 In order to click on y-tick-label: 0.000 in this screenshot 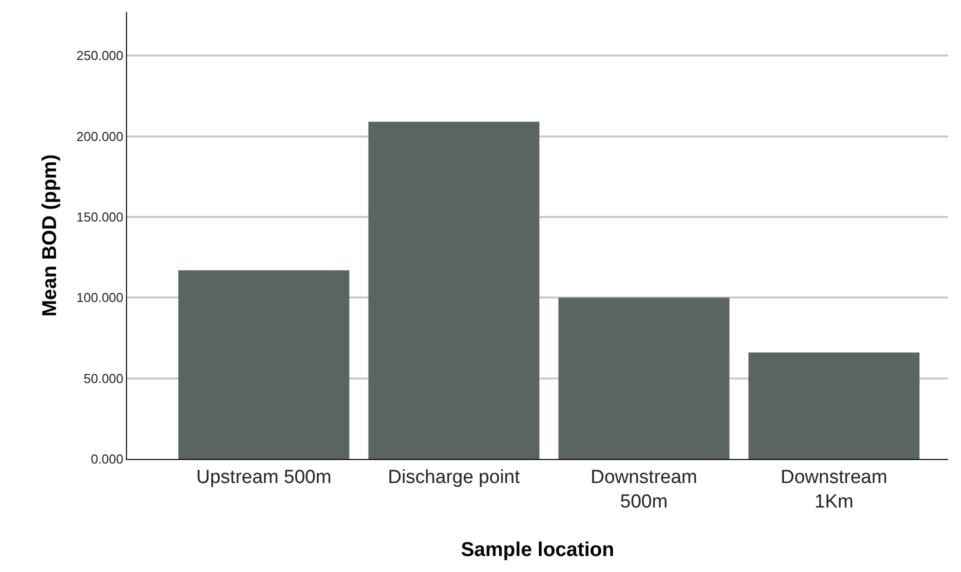, I will do `click(107, 459)`.